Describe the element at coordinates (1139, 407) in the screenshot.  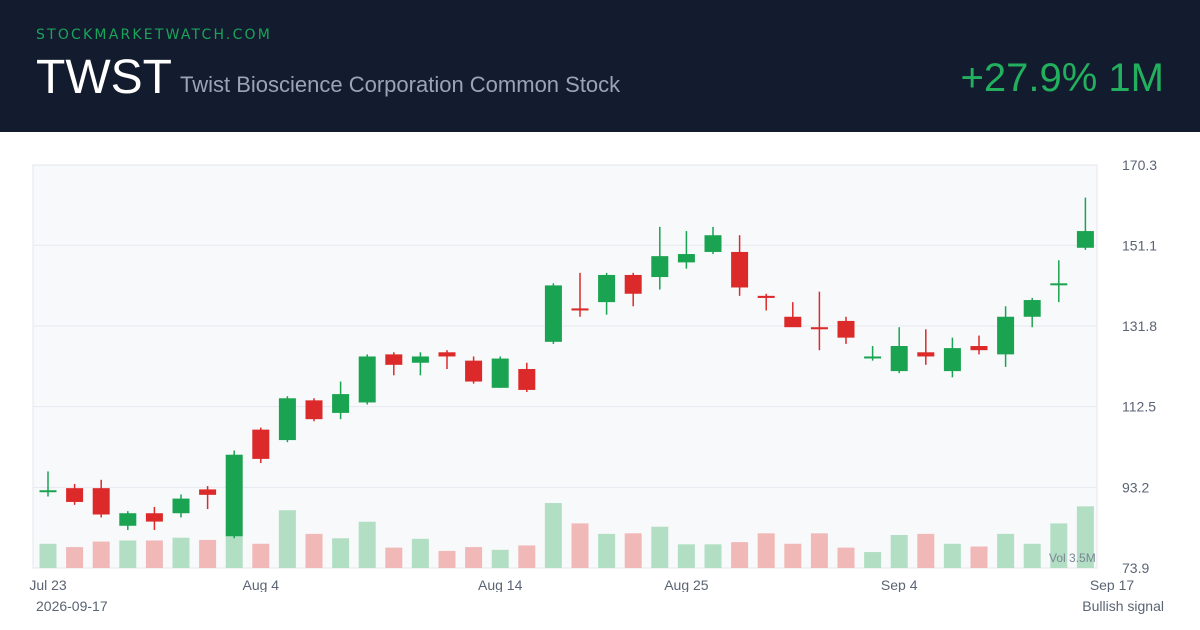
I see `y-tick-label: 112.5` at that location.